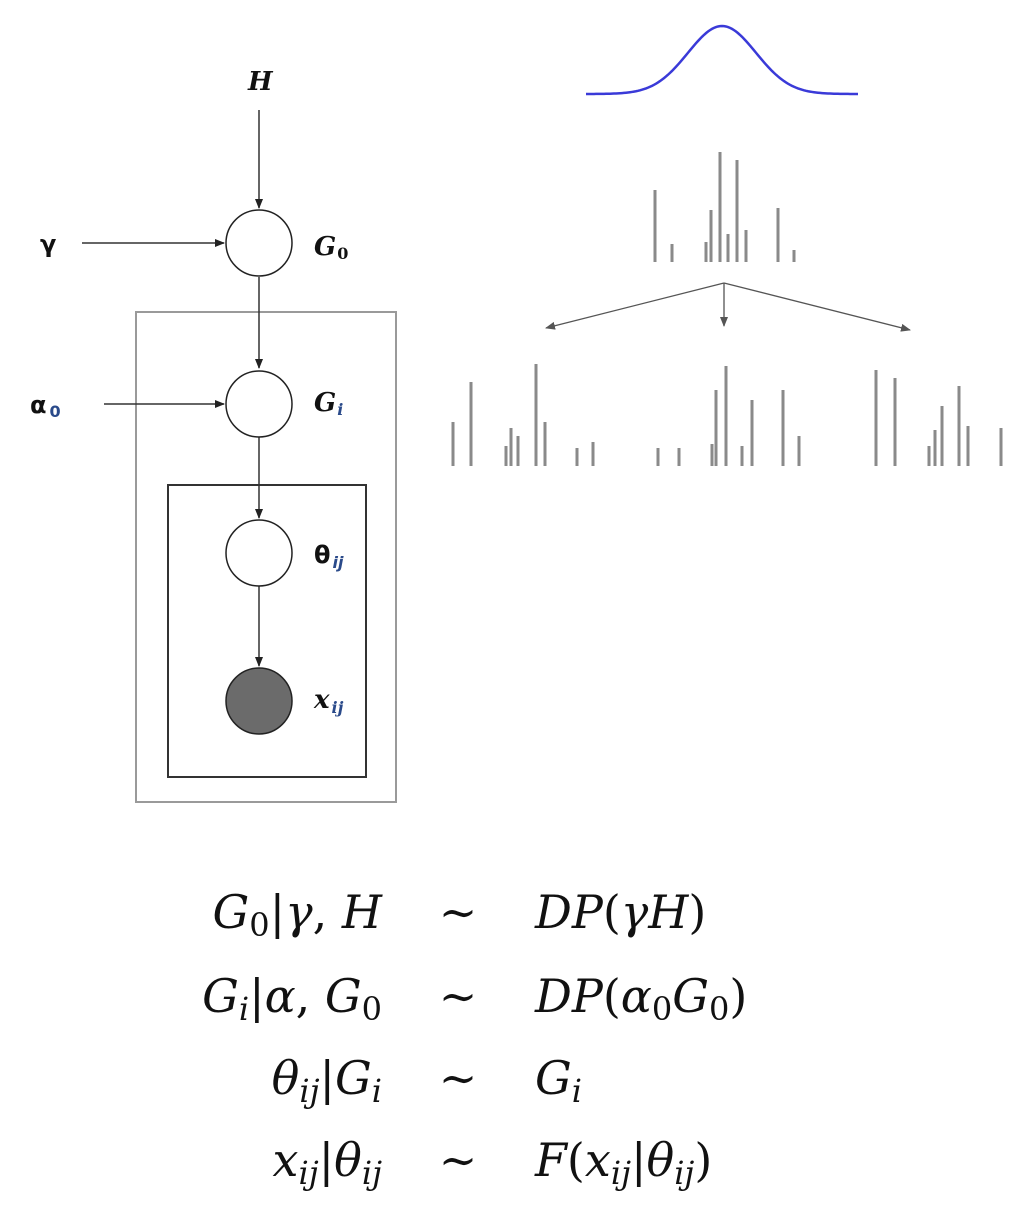 The width and height of the screenshot is (1036, 1206). I want to click on group-spikes-middle, so click(728, 416).